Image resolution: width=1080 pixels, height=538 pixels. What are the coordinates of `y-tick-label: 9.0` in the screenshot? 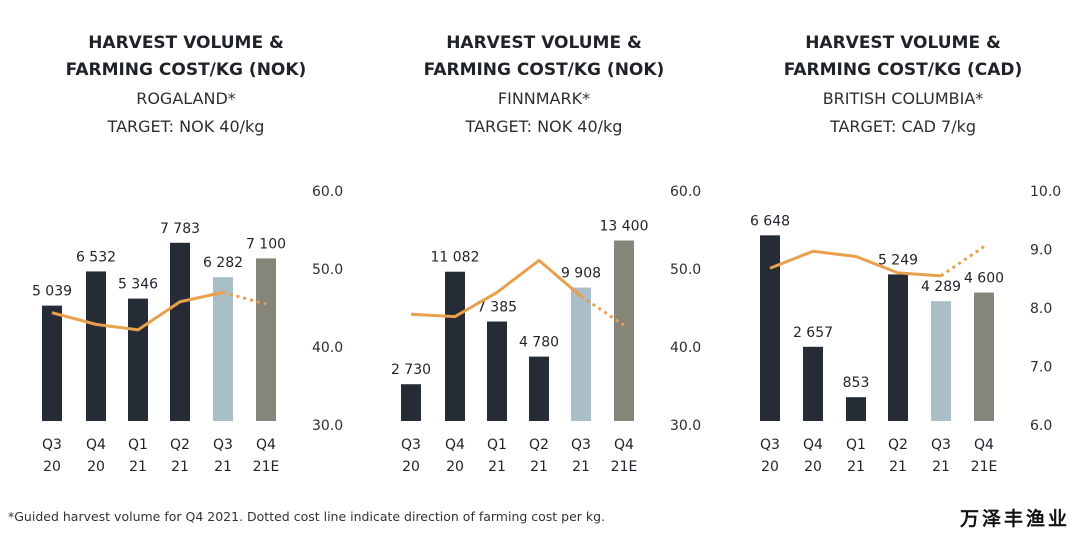 It's located at (1041, 251).